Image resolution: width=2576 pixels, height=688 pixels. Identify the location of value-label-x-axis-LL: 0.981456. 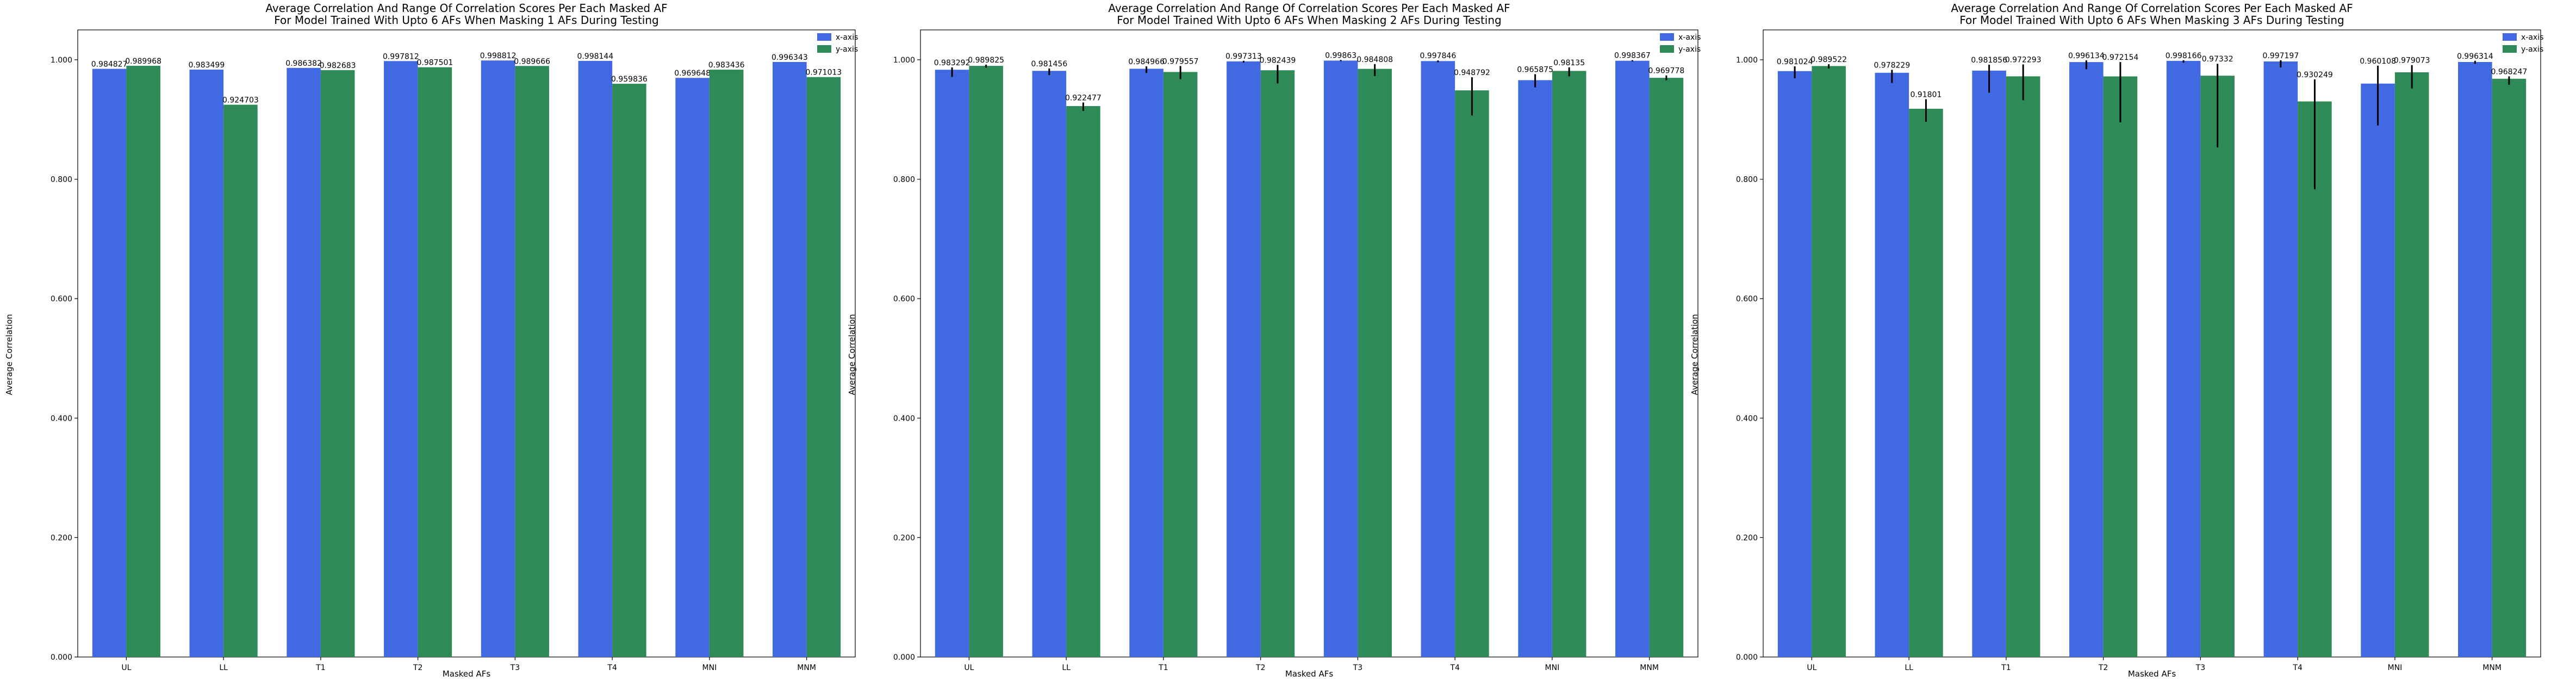
(1049, 64).